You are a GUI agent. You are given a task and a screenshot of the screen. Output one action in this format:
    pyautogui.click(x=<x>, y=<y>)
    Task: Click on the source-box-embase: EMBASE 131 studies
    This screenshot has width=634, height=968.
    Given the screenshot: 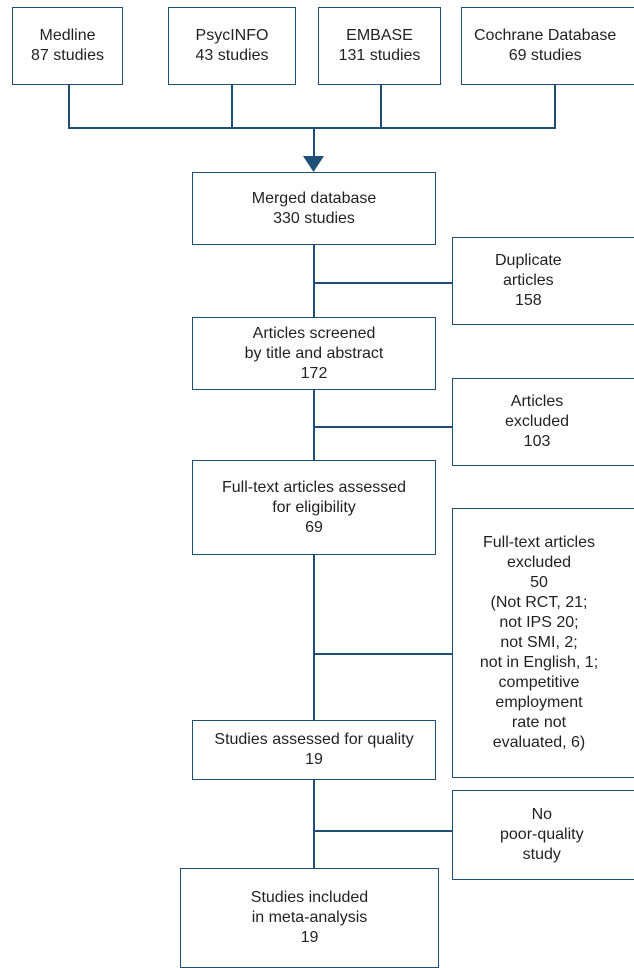 What is the action you would take?
    pyautogui.click(x=379, y=46)
    